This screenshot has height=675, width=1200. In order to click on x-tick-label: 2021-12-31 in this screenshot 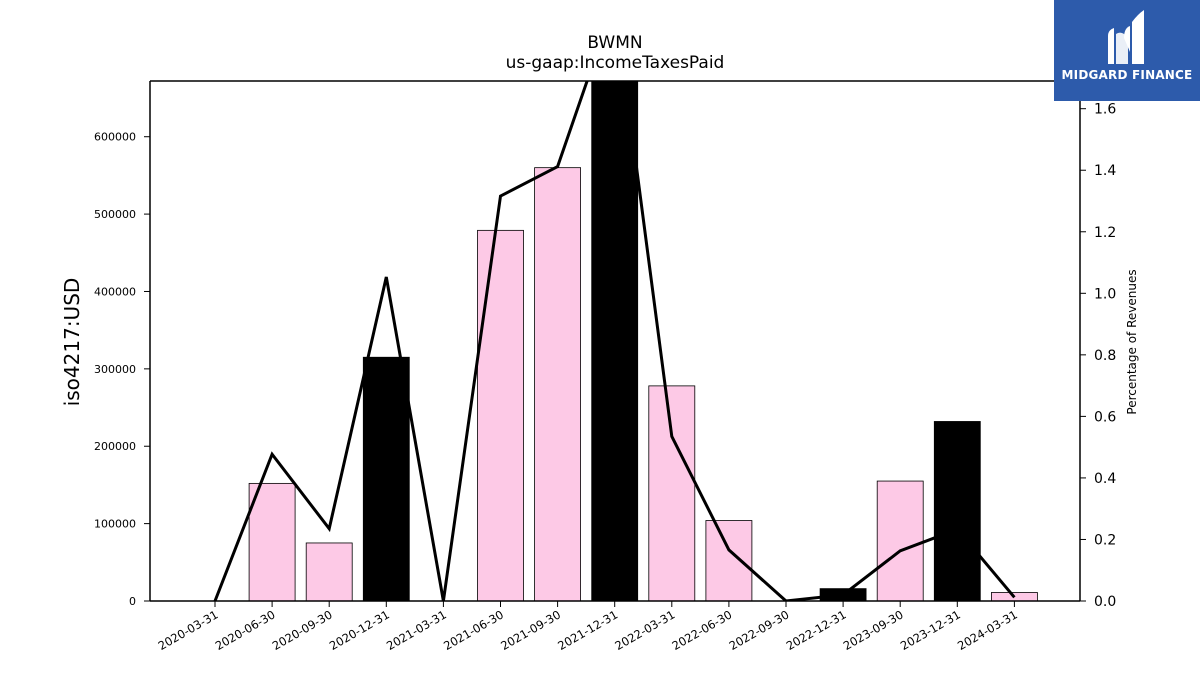, I will do `click(587, 630)`.